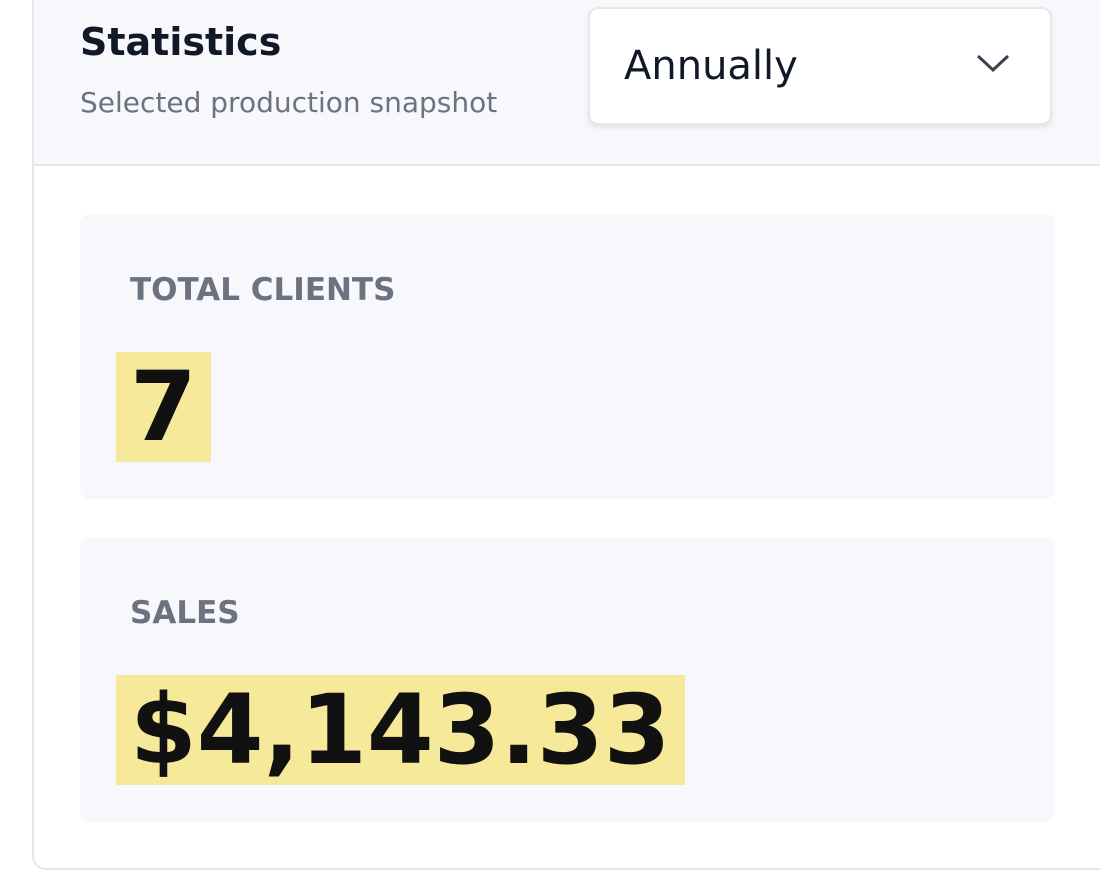 Image resolution: width=1100 pixels, height=880 pixels. Describe the element at coordinates (820, 66) in the screenshot. I see `period-dropdown: Annually` at that location.